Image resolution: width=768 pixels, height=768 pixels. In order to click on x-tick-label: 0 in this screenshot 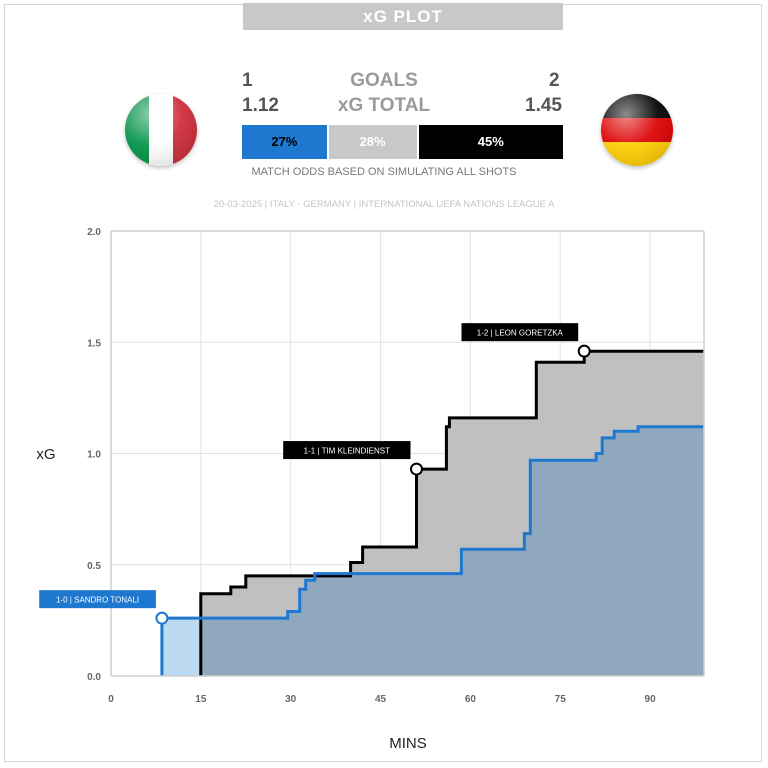, I will do `click(111, 699)`.